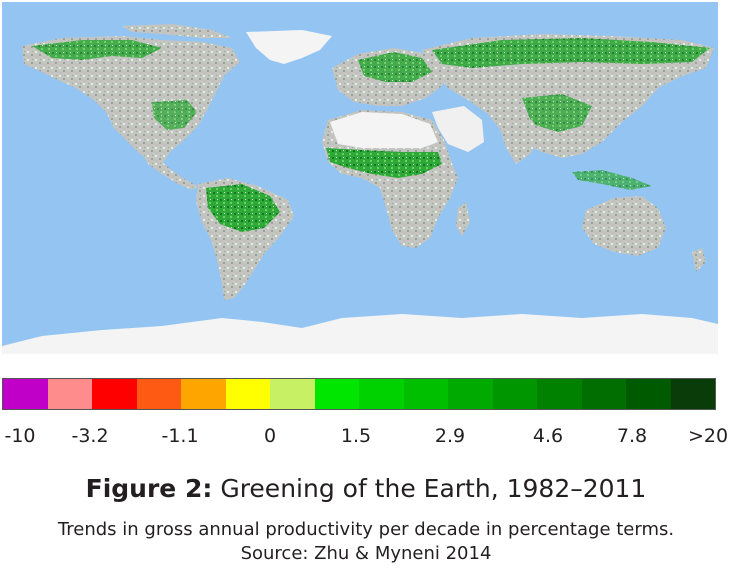 The height and width of the screenshot is (576, 732). What do you see at coordinates (270, 436) in the screenshot?
I see `scale-label: 0` at bounding box center [270, 436].